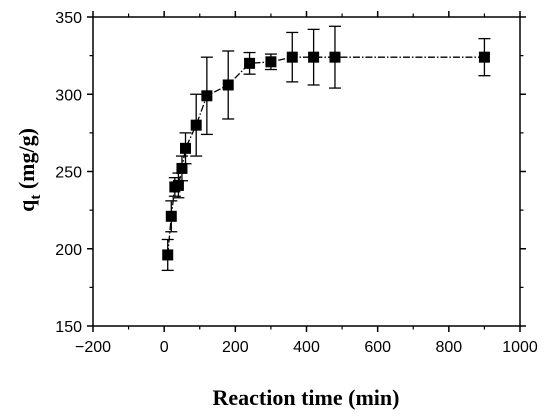 Image resolution: width=550 pixels, height=420 pixels. Describe the element at coordinates (68, 173) in the screenshot. I see `y-tick-label: 250` at that location.